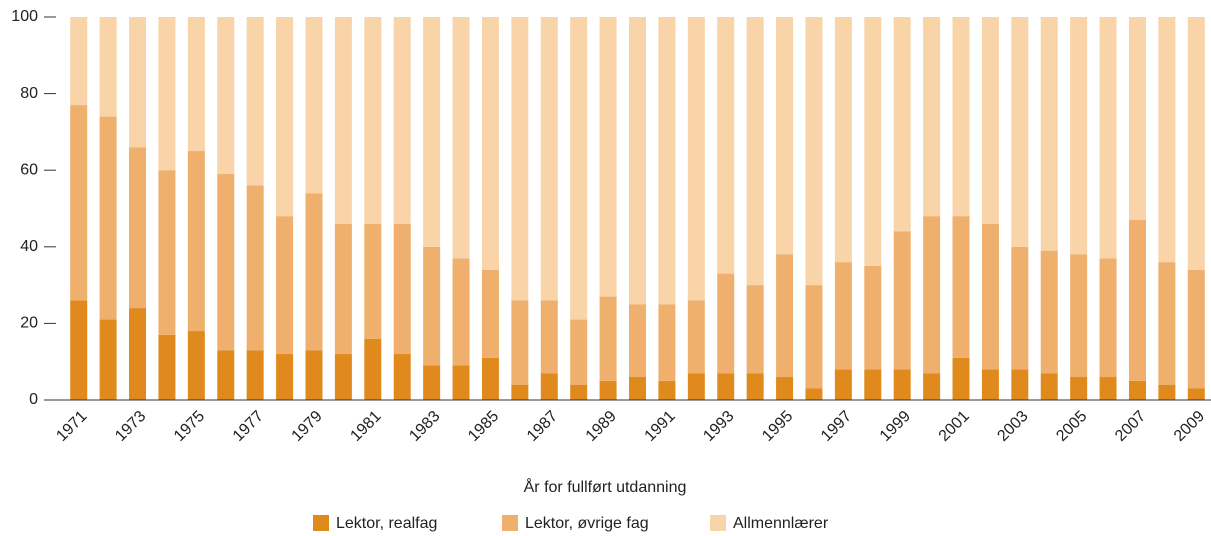  Describe the element at coordinates (954, 426) in the screenshot. I see `x-tick-label: 2001` at that location.